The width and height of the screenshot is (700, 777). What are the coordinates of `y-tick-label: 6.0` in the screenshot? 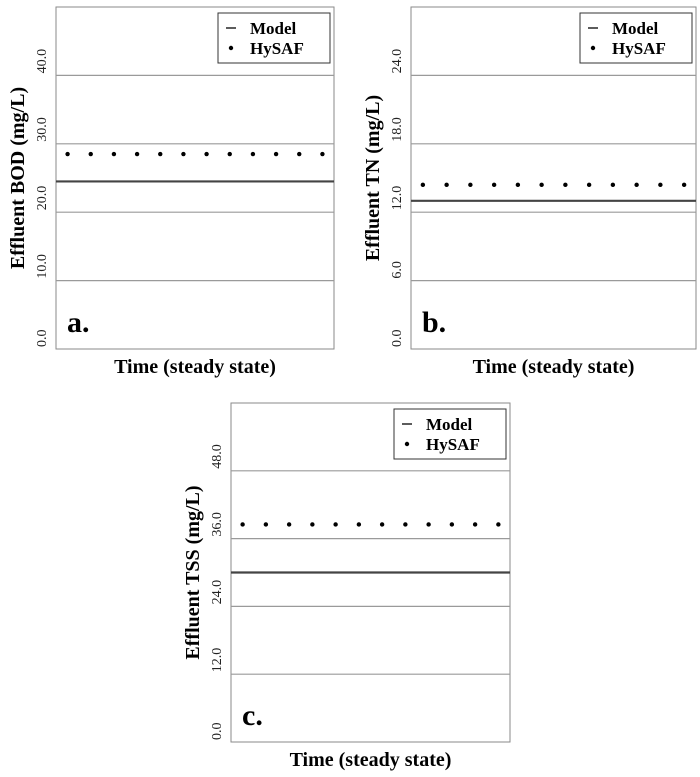 It's located at (397, 270).